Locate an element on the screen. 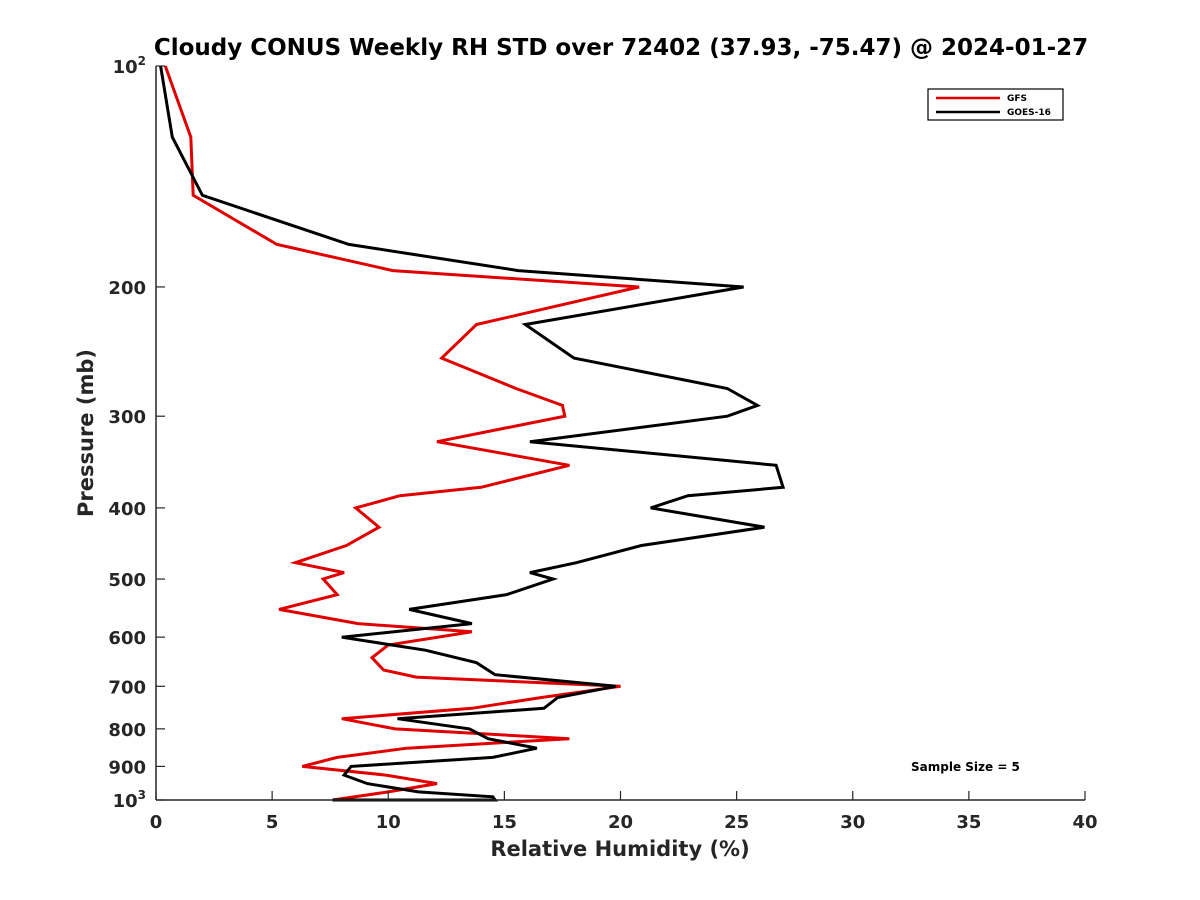 The width and height of the screenshot is (1200, 900). legend: GFS GOES-16 is located at coordinates (995, 104).